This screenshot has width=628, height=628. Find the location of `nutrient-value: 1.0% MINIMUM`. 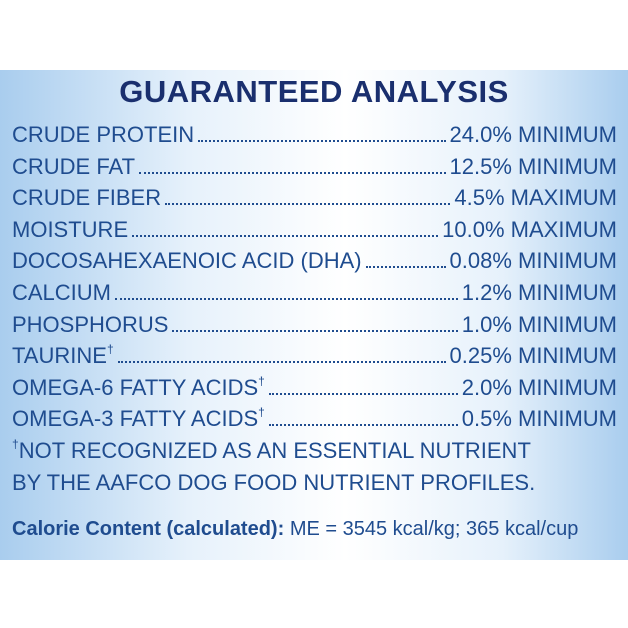

nutrient-value: 1.0% MINIMUM is located at coordinates (539, 324).